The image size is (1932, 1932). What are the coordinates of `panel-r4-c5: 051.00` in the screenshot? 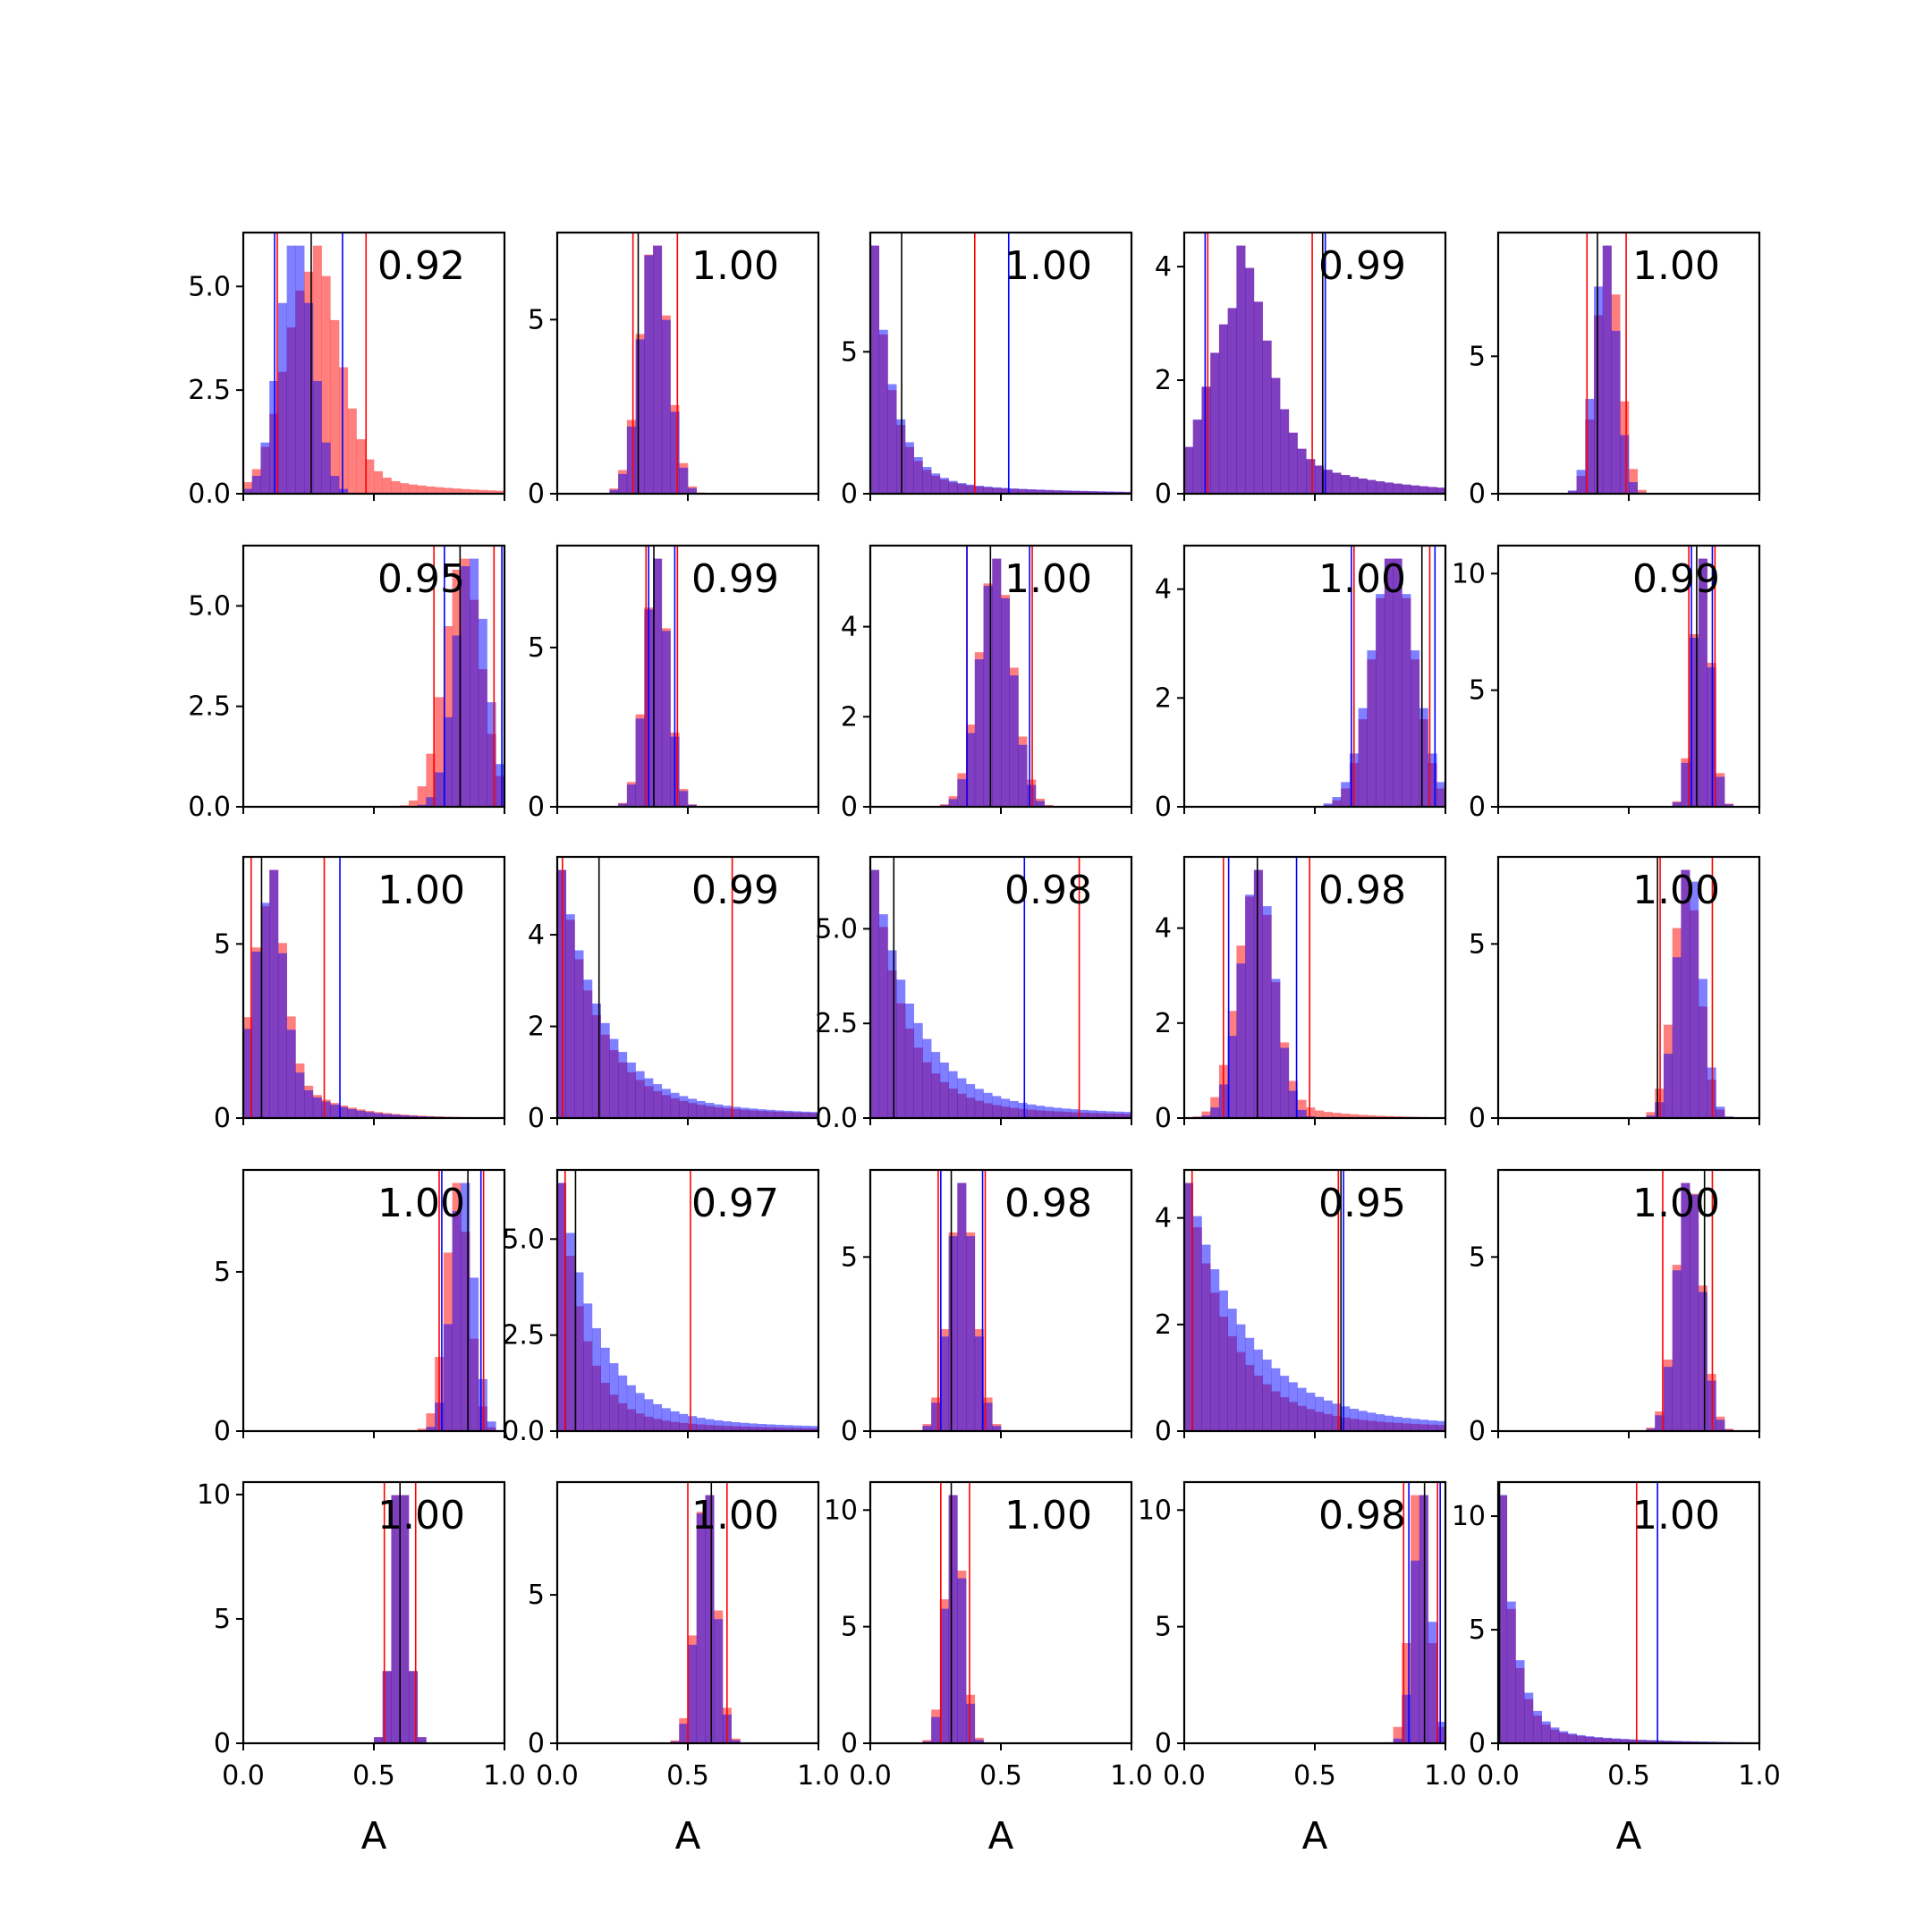 It's located at (1615, 1307).